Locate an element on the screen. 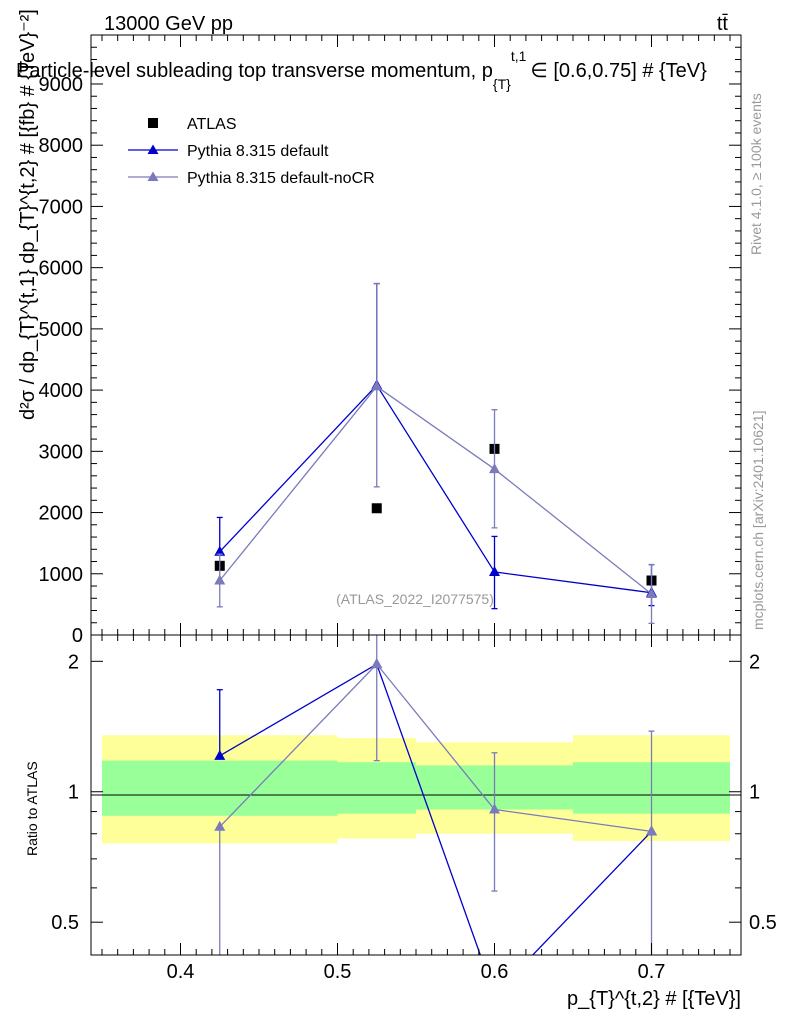  x-axis-label: p_{T}^{t,2} # [{TeV}] is located at coordinates (654, 999).